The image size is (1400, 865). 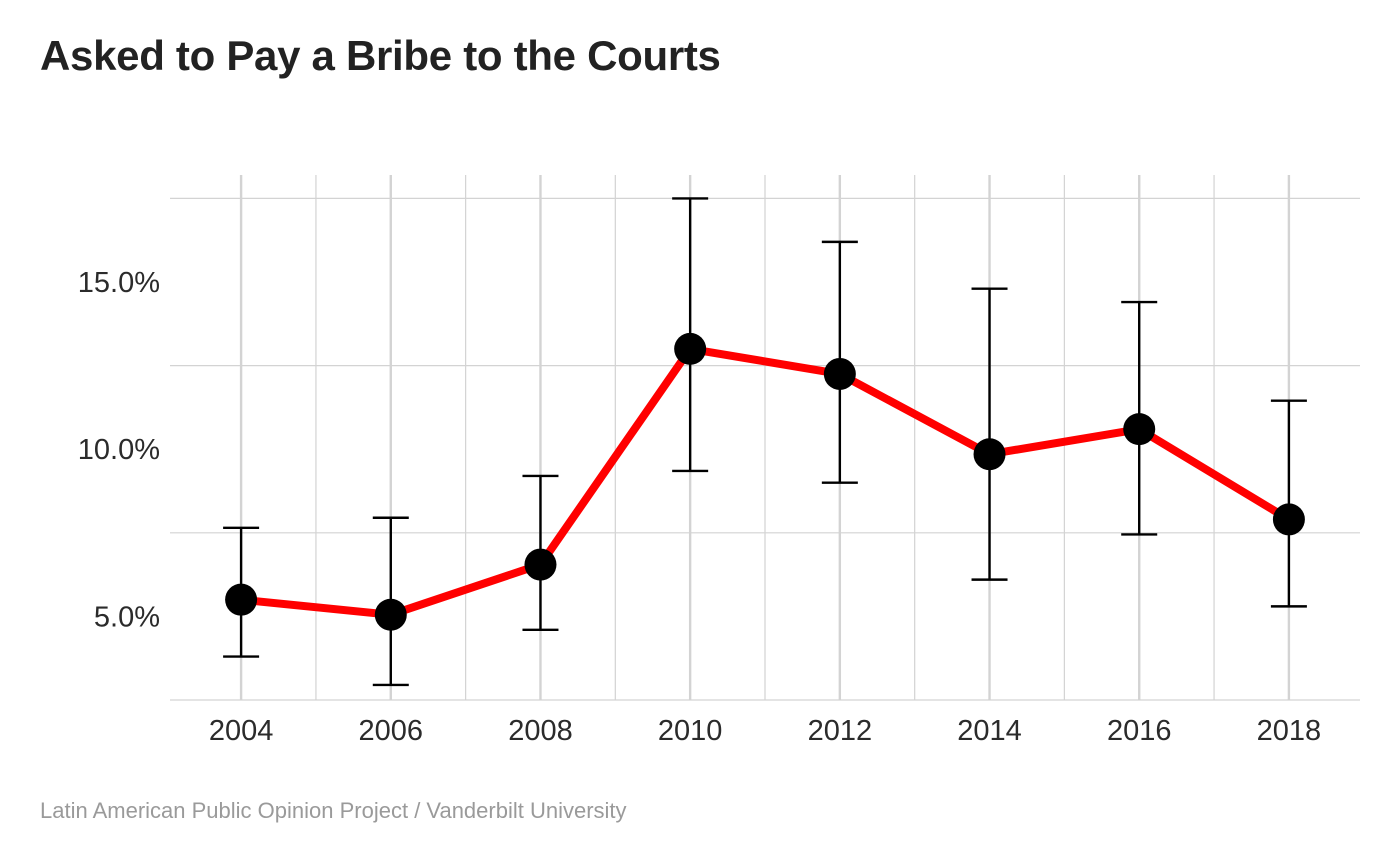 I want to click on y-axis-tick-labels: 5.0% 10.0% 15.0%, so click(x=119, y=450).